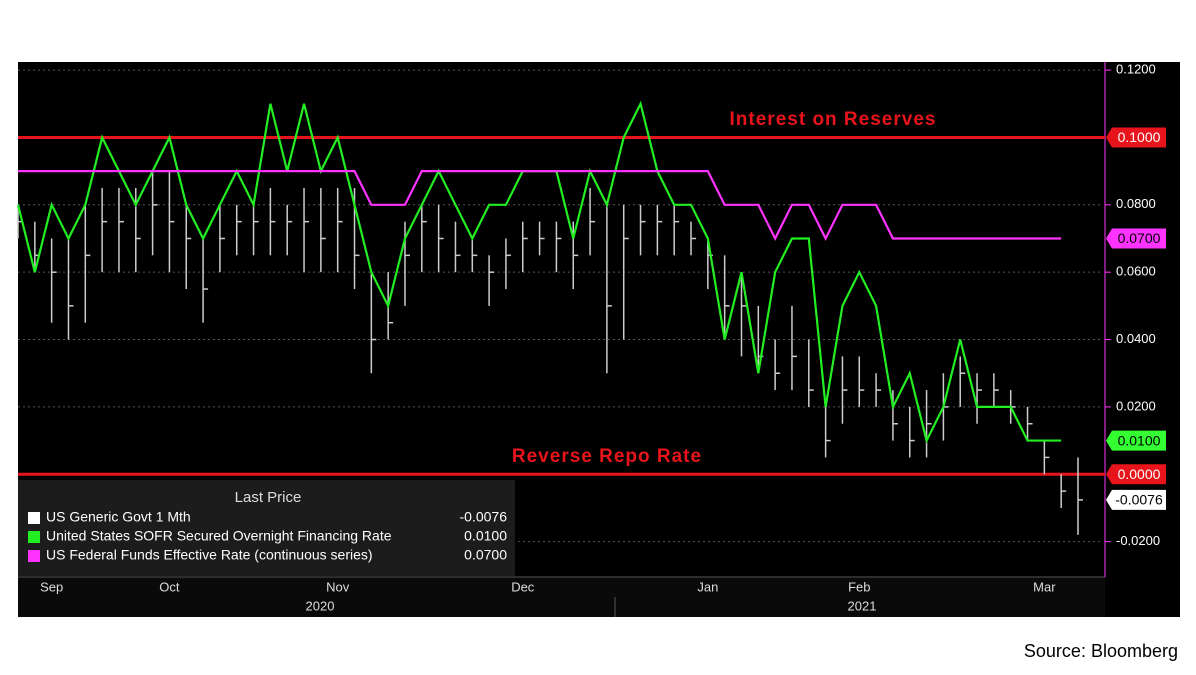 Image resolution: width=1196 pixels, height=675 pixels. I want to click on value-tag-label: 0.1000, so click(1139, 137).